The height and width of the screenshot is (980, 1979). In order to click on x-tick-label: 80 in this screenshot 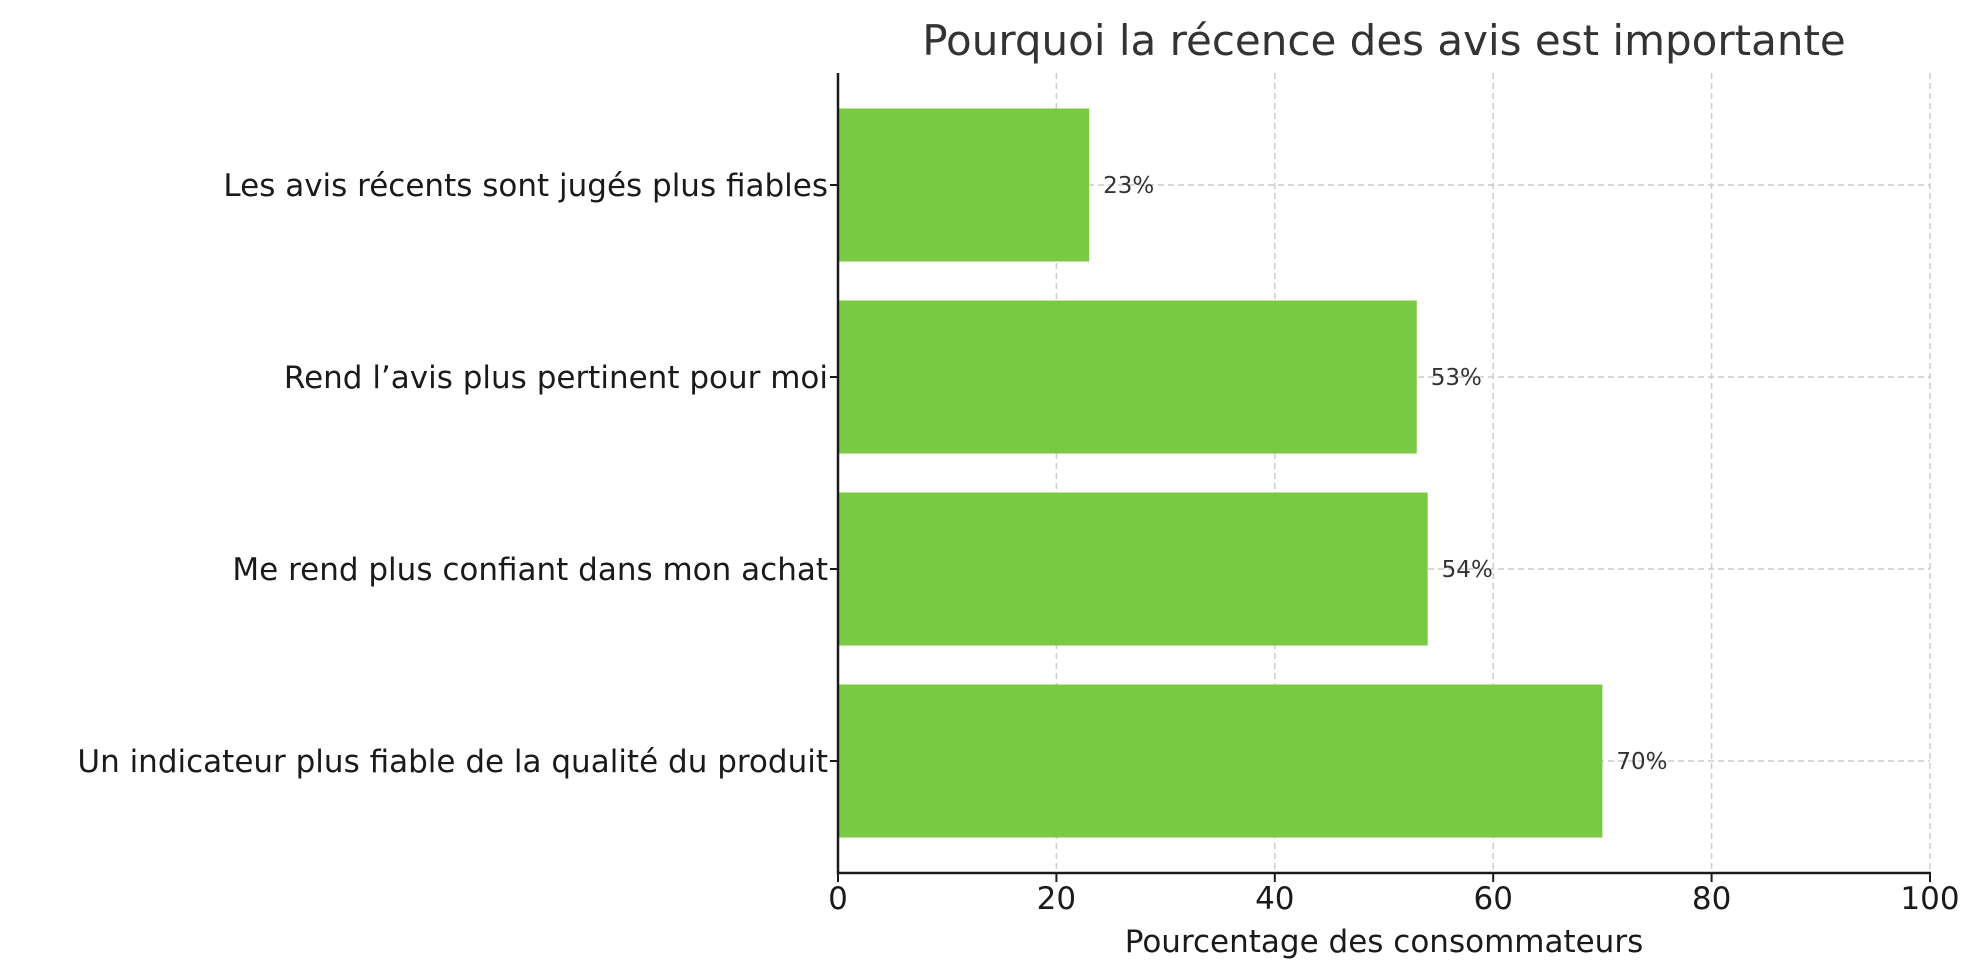, I will do `click(1711, 899)`.